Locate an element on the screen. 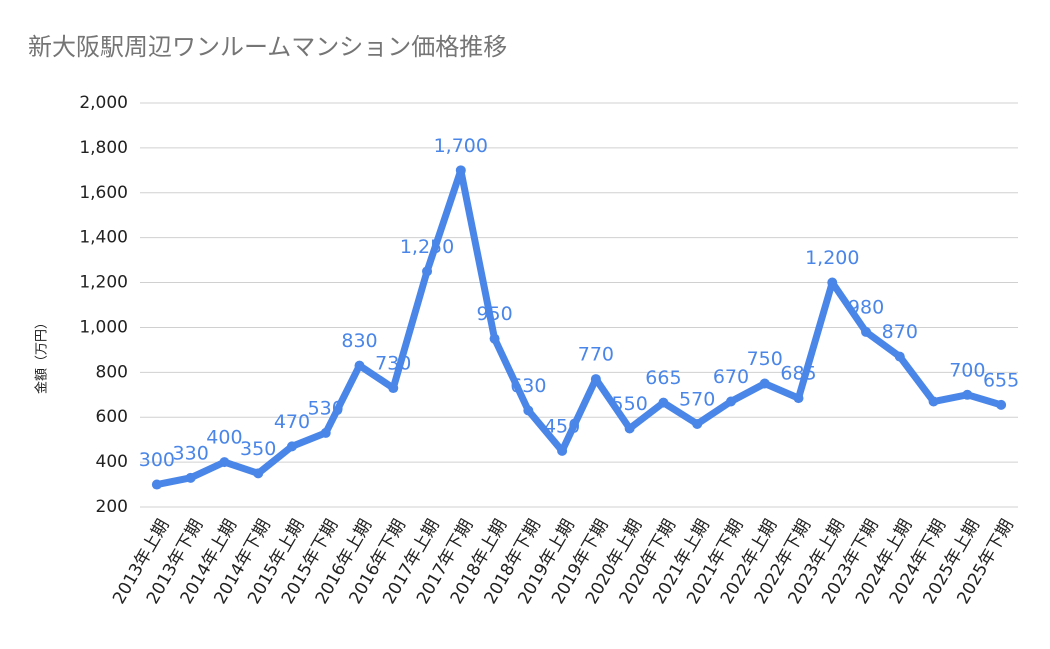 The height and width of the screenshot is (649, 1050). chart-title: 新大阪駅周辺ワンルームマンション価格推移 is located at coordinates (267, 47).